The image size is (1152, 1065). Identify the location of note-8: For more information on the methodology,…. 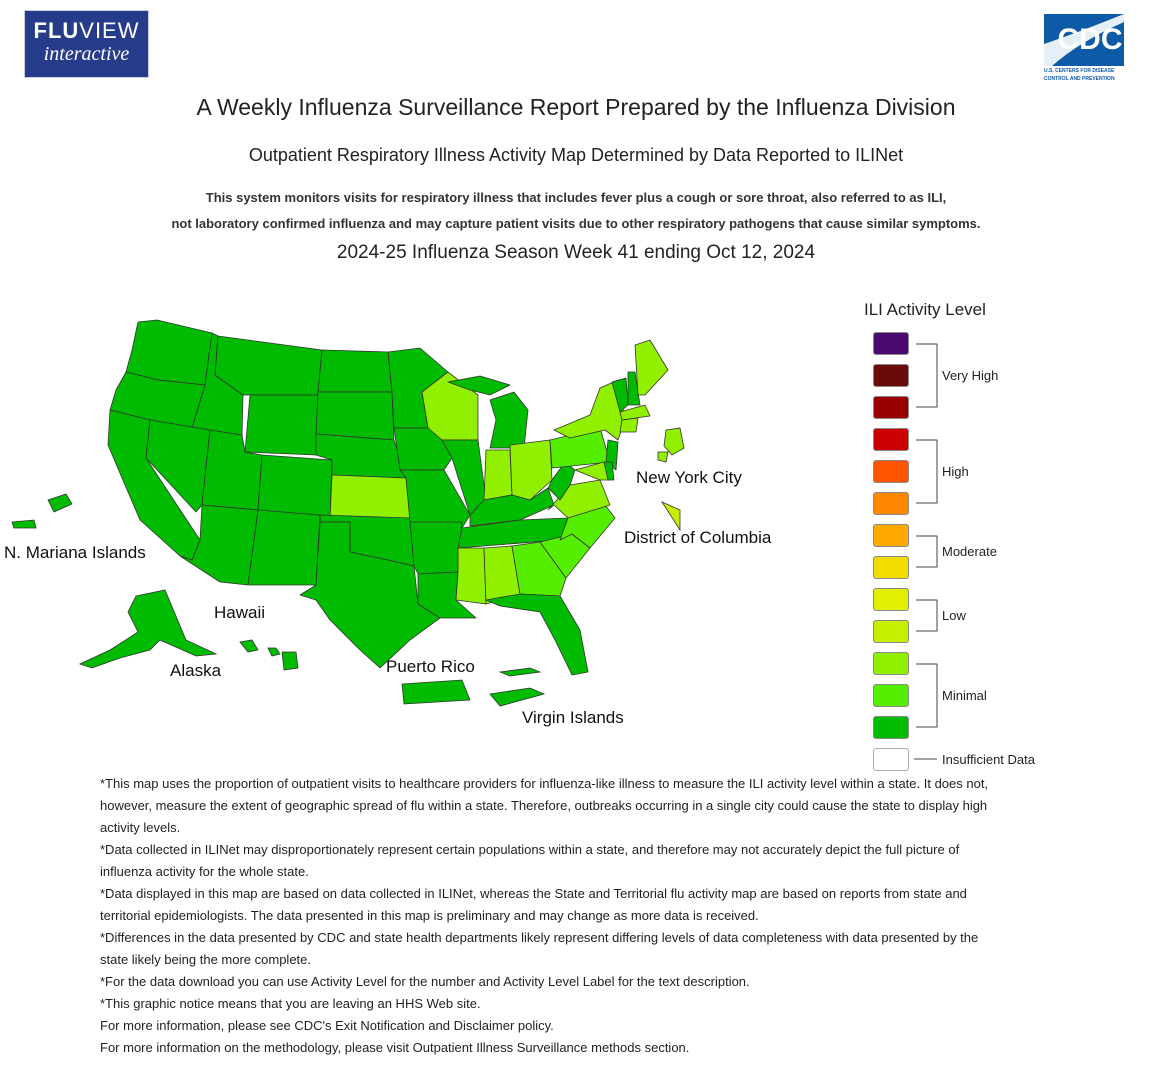
(395, 1047).